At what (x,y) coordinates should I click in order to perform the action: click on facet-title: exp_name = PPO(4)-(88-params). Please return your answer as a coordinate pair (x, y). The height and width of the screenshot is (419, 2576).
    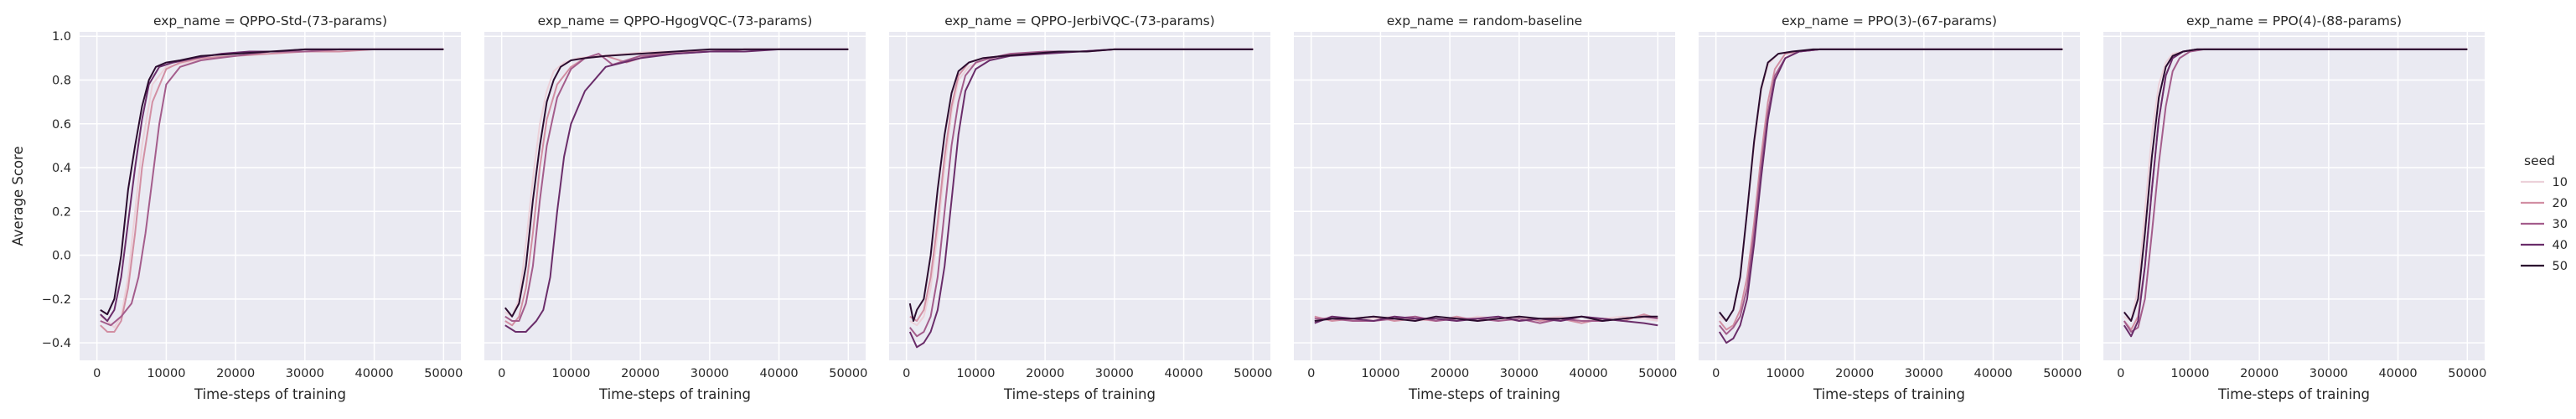
    Looking at the image, I should click on (2294, 21).